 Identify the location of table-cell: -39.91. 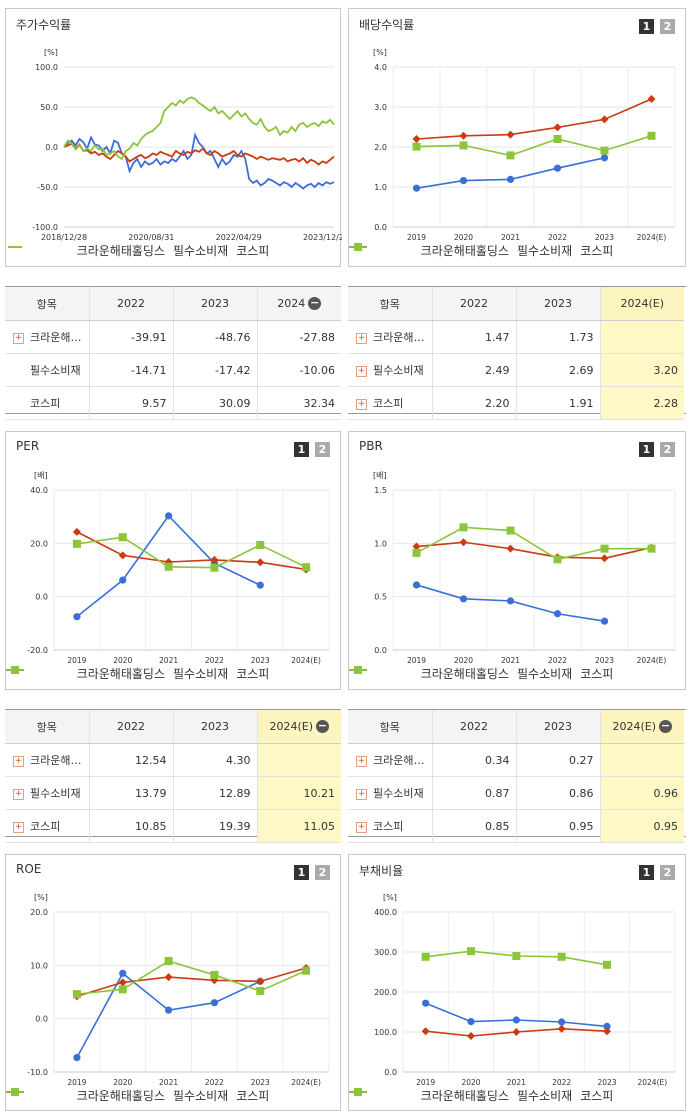
(130, 337).